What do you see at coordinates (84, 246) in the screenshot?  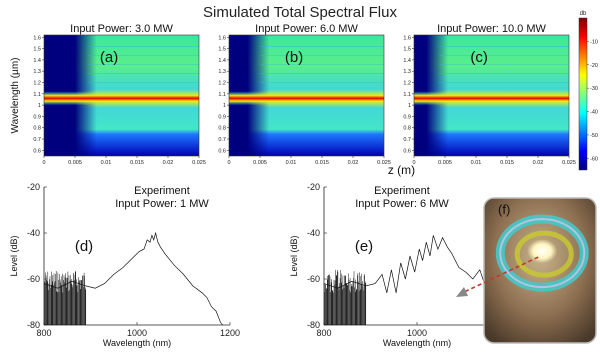 I see `panel-label: (d)` at bounding box center [84, 246].